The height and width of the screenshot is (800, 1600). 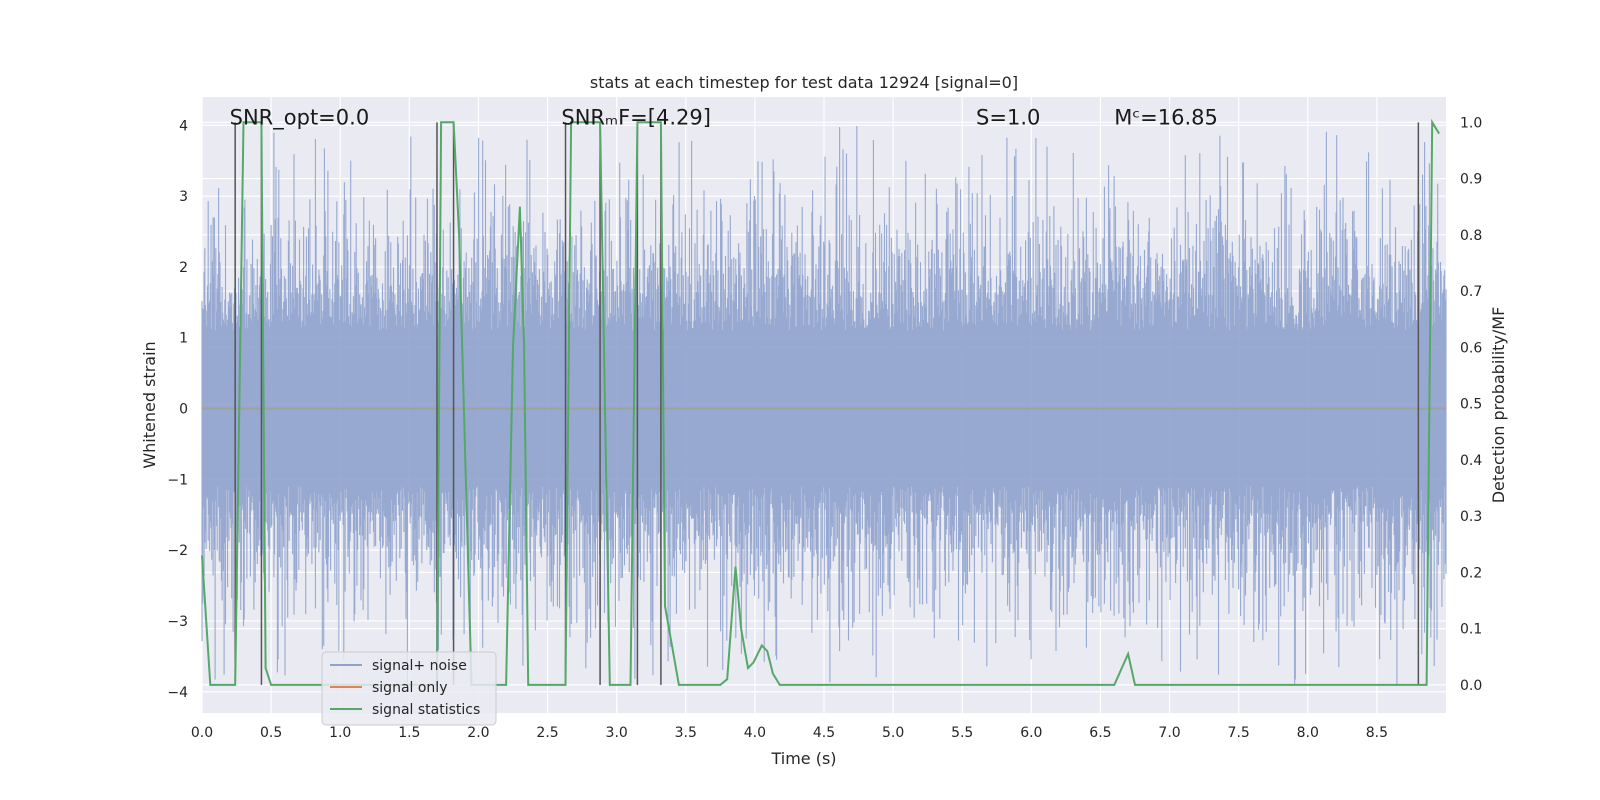 I want to click on y-axis-ticks: 4 3 2 1 0 −1 −2 −3 −4, so click(x=177, y=409).